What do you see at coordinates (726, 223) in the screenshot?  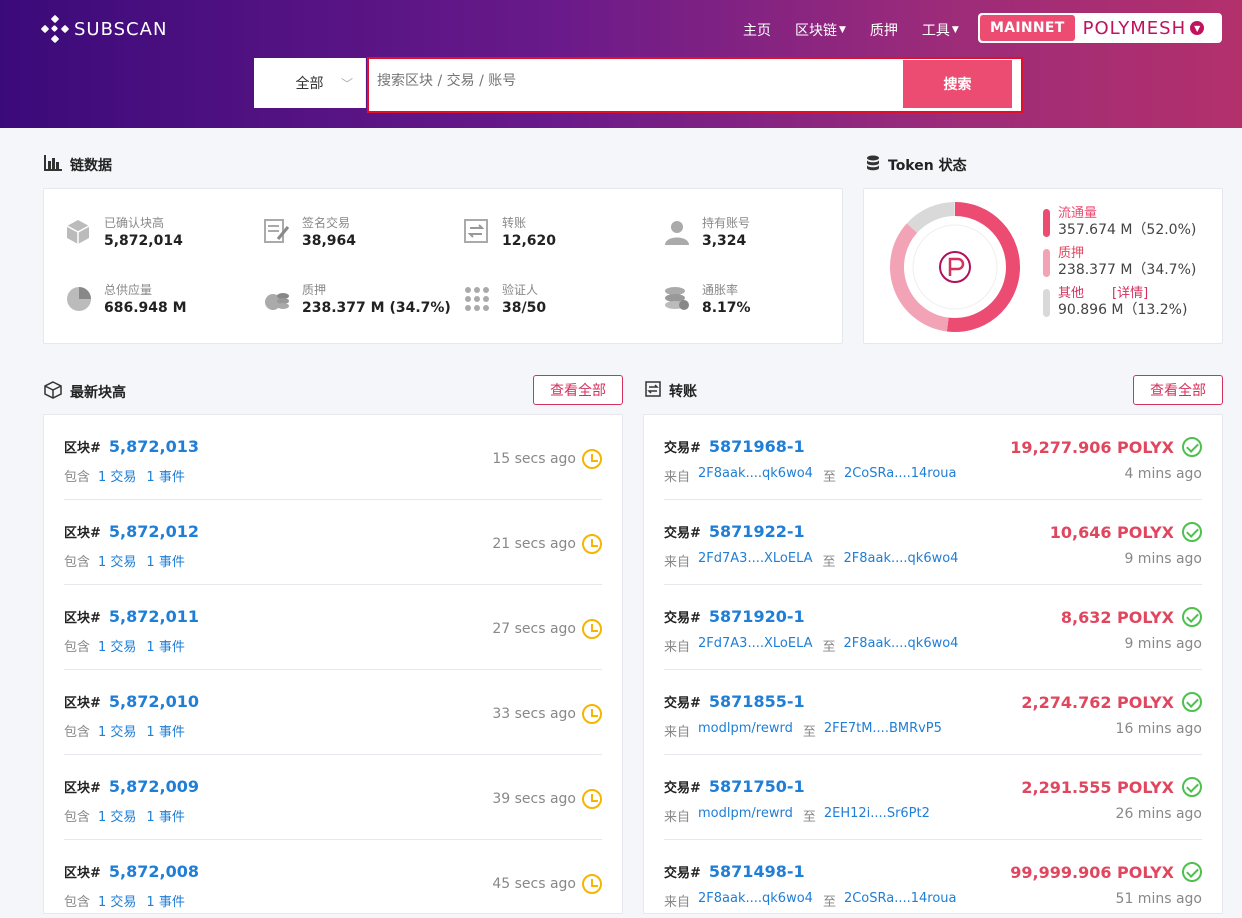 I see `stat-label: 持有账号` at bounding box center [726, 223].